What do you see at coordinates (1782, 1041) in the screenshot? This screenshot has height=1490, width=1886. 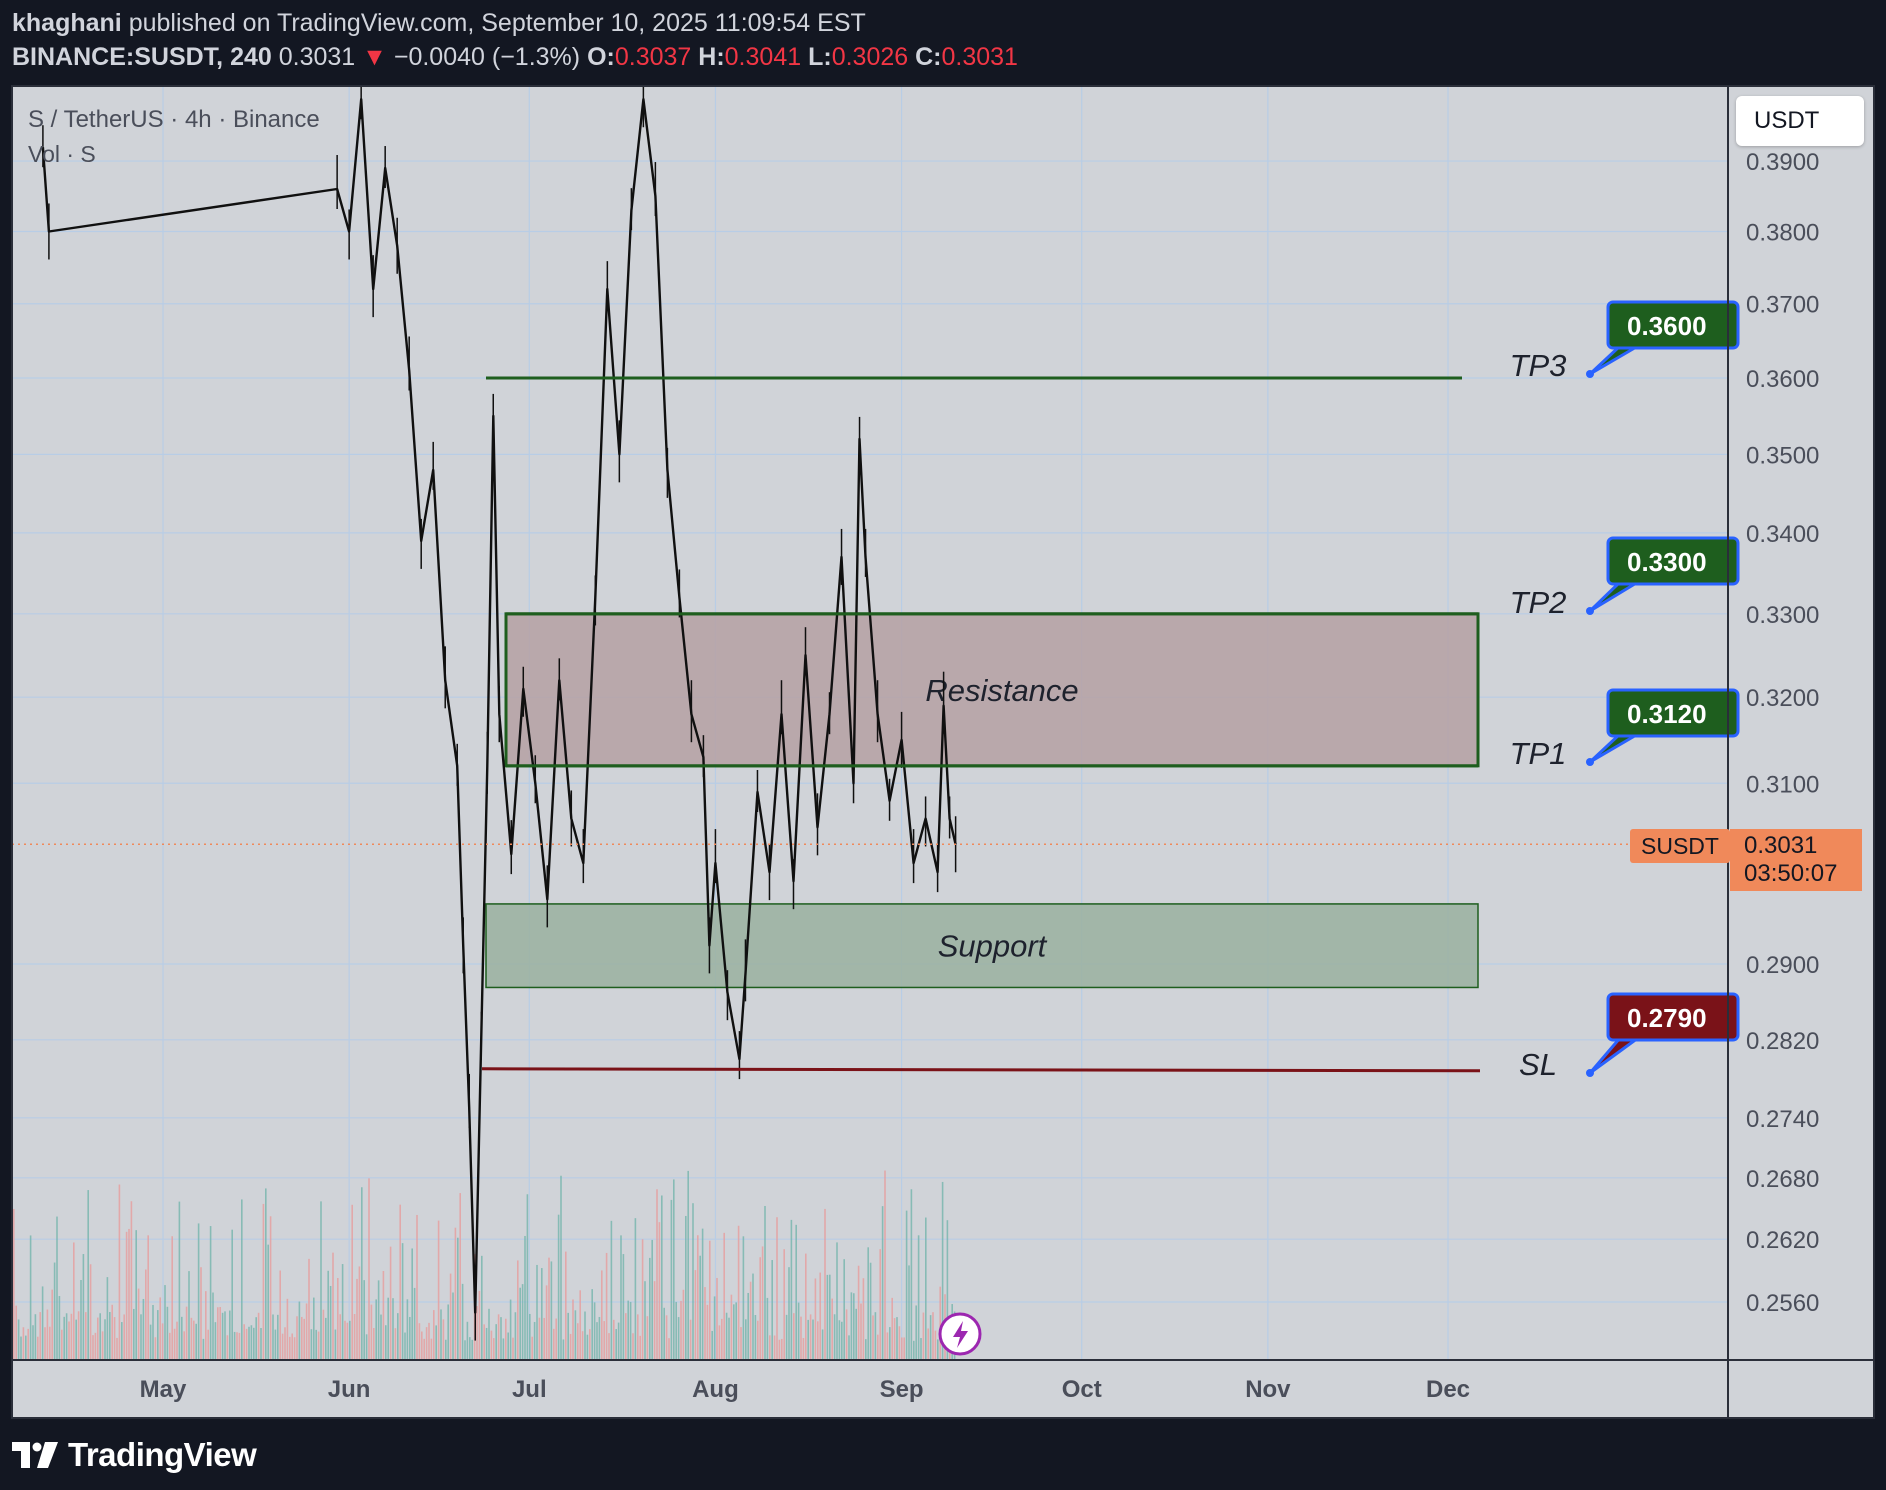 I see `y-tick-label: 0.2820` at bounding box center [1782, 1041].